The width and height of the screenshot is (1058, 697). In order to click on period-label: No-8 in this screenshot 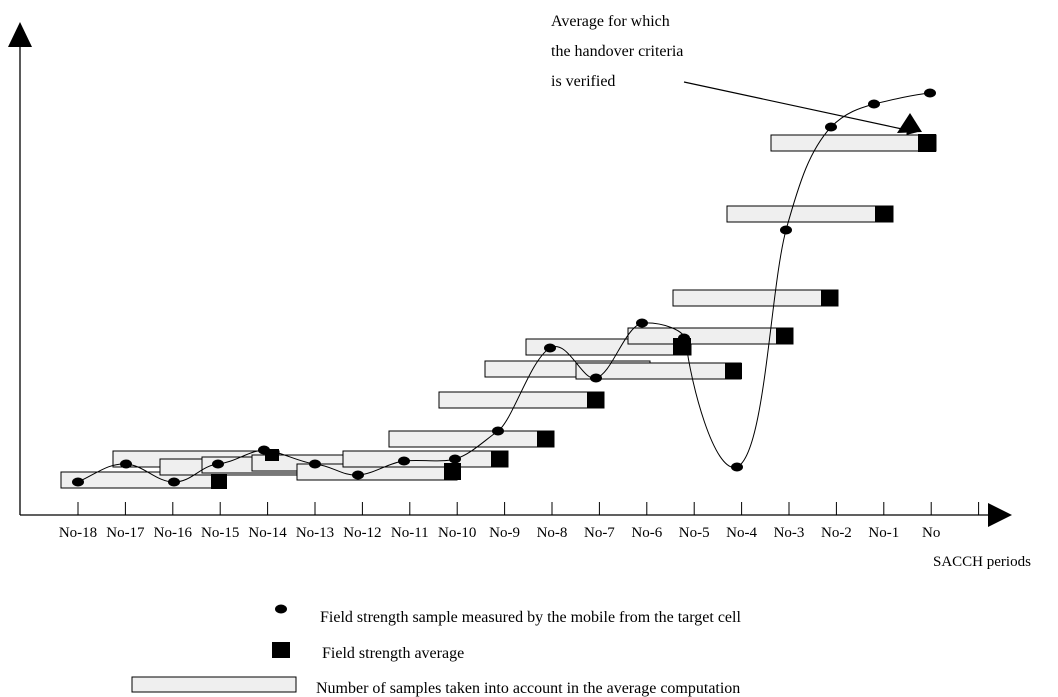, I will do `click(552, 533)`.